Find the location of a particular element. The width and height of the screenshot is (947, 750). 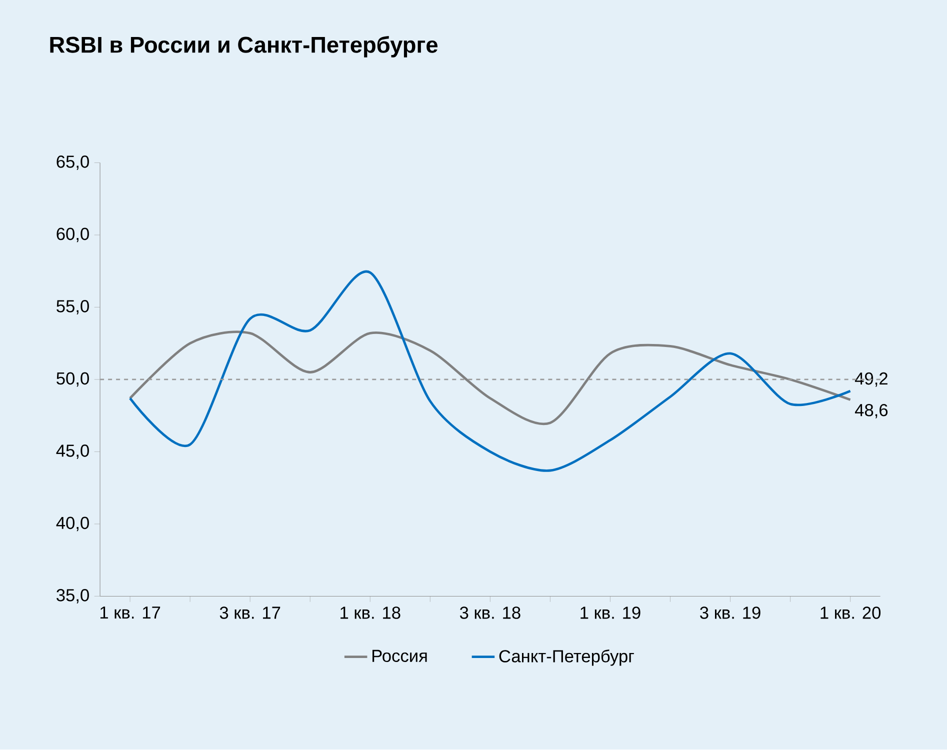

x-tick-label: 3 кв. 18 is located at coordinates (490, 613).